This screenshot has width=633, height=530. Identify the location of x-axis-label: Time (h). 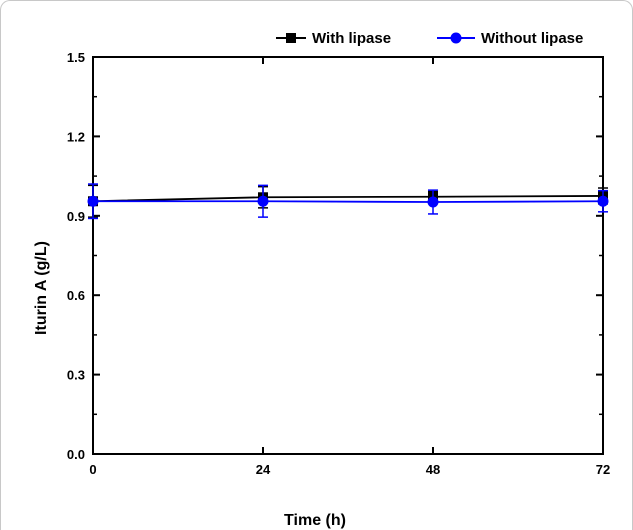
(315, 520).